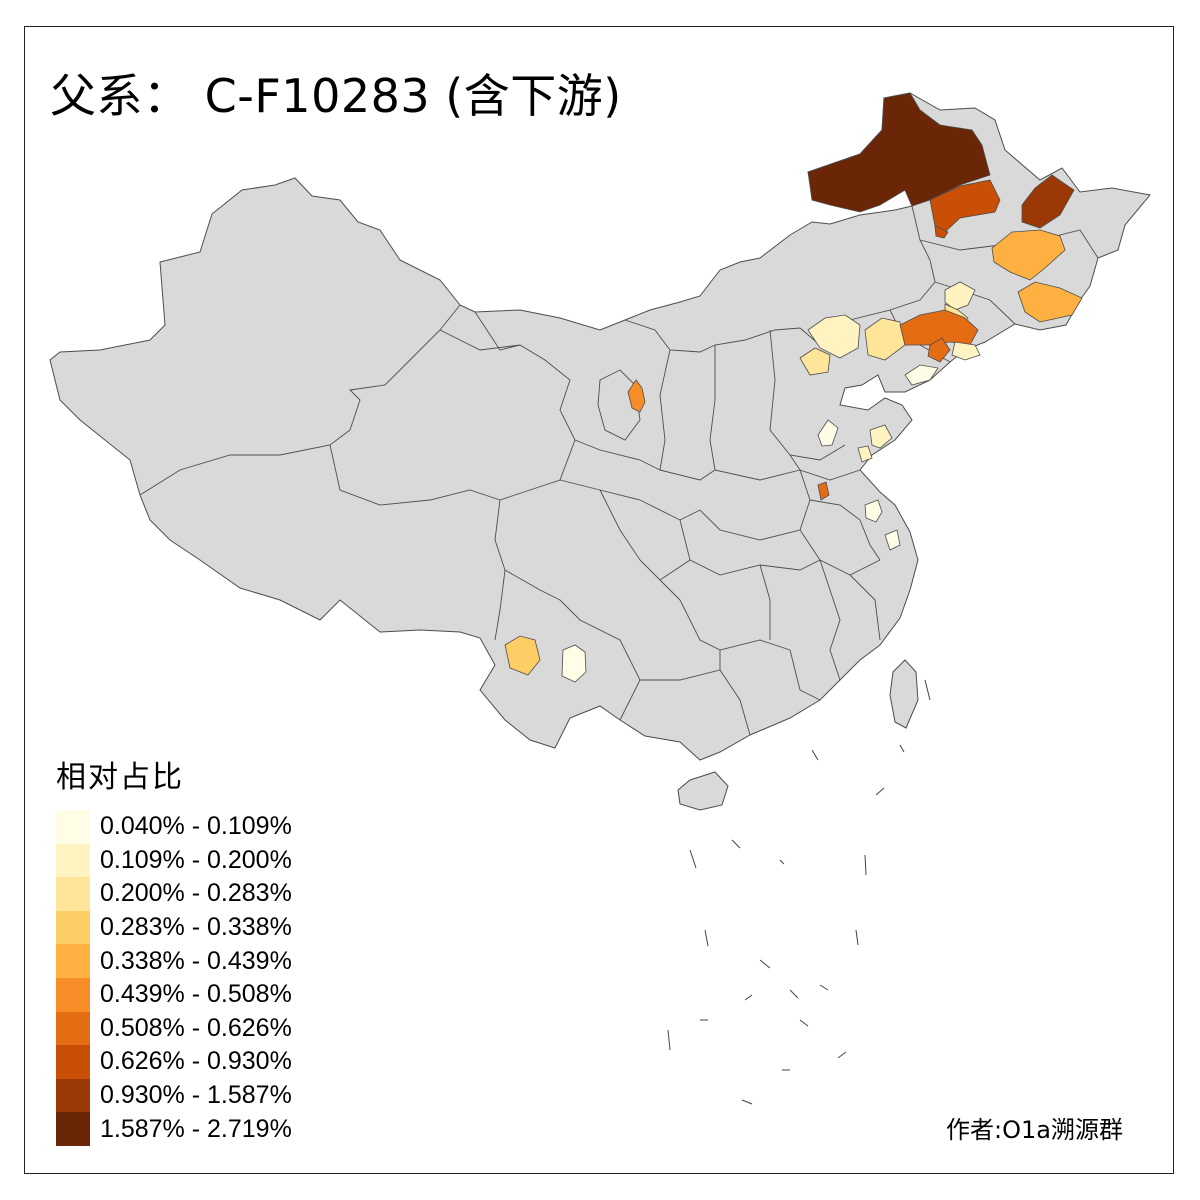 This screenshot has width=1200, height=1200. What do you see at coordinates (196, 826) in the screenshot?
I see `legend-label: 0.040% - 0.109%` at bounding box center [196, 826].